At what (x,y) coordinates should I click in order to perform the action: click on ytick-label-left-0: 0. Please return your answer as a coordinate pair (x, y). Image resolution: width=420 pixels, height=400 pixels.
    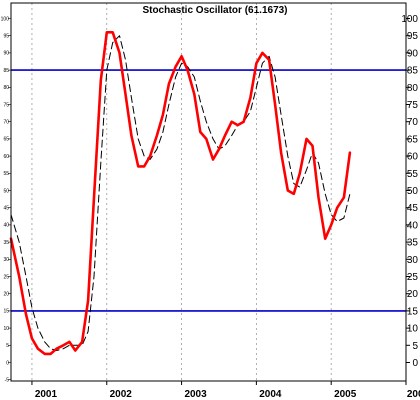
    Looking at the image, I should click on (7, 363).